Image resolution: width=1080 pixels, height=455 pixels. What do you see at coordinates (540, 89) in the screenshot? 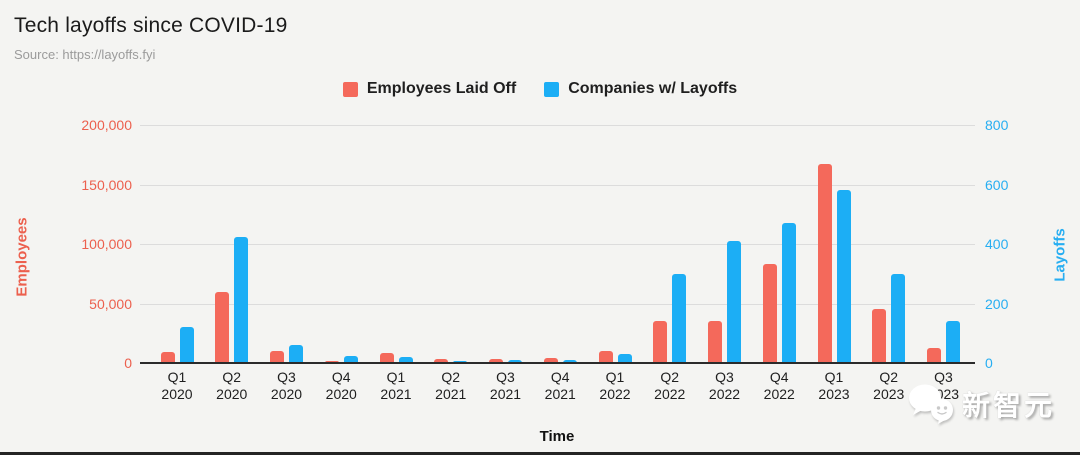
I see `legend: Employees Laid Off Companies w/ Layoffs` at bounding box center [540, 89].